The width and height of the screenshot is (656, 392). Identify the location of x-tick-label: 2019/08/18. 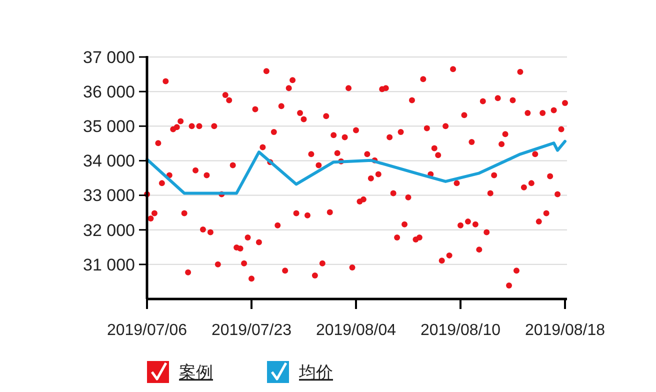
(565, 330).